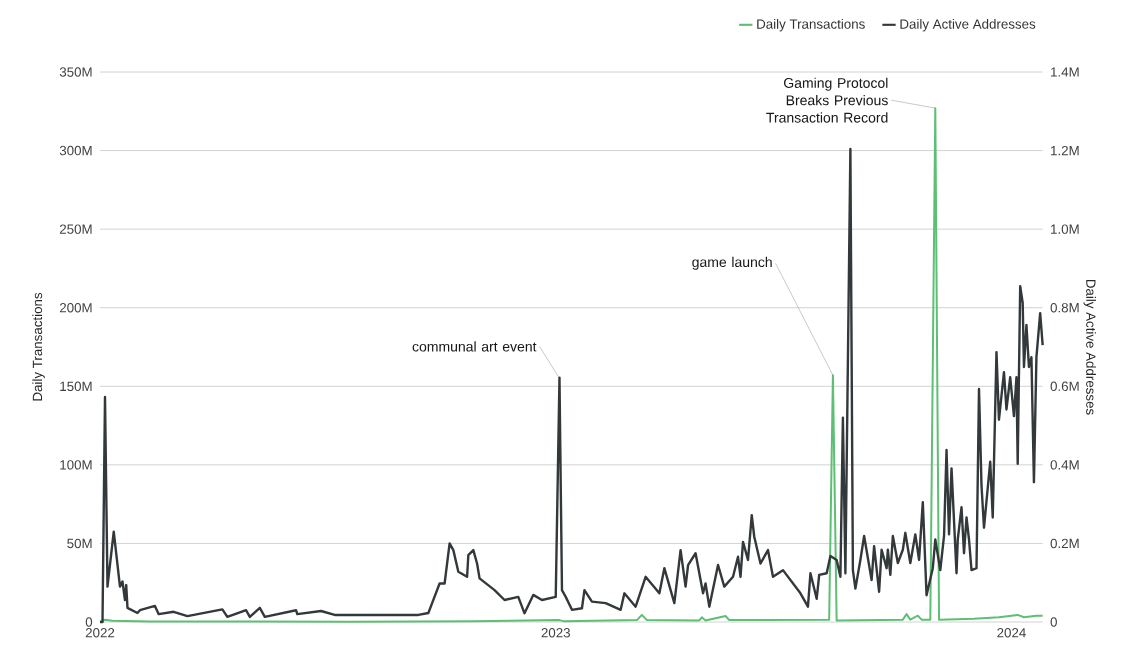  I want to click on y2-tick-label: 0.6M, so click(1064, 386).